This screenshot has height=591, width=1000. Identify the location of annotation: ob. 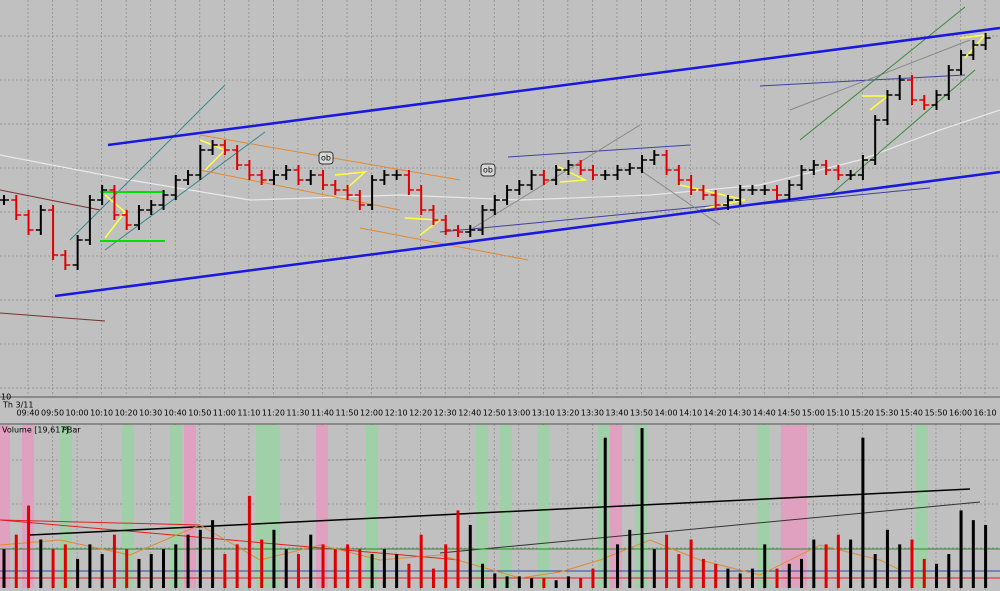
(488, 170).